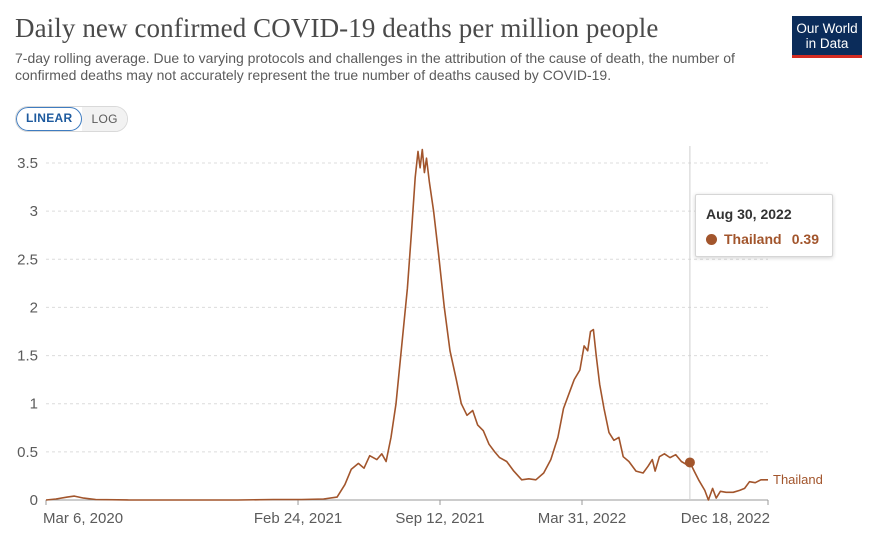  I want to click on y-tick-label: 2.5, so click(27, 259).